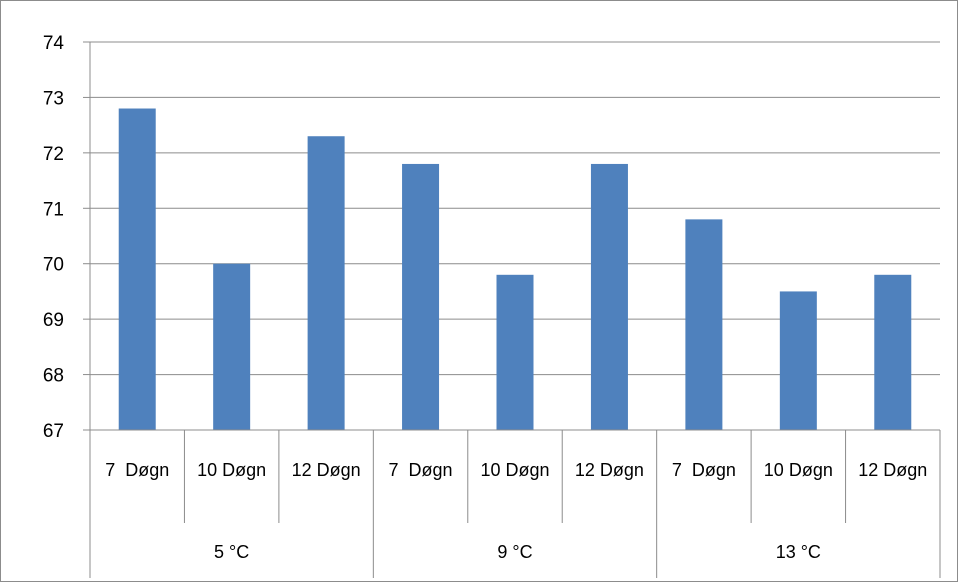 The width and height of the screenshot is (958, 582). I want to click on y-tick-label: 67, so click(53, 431).